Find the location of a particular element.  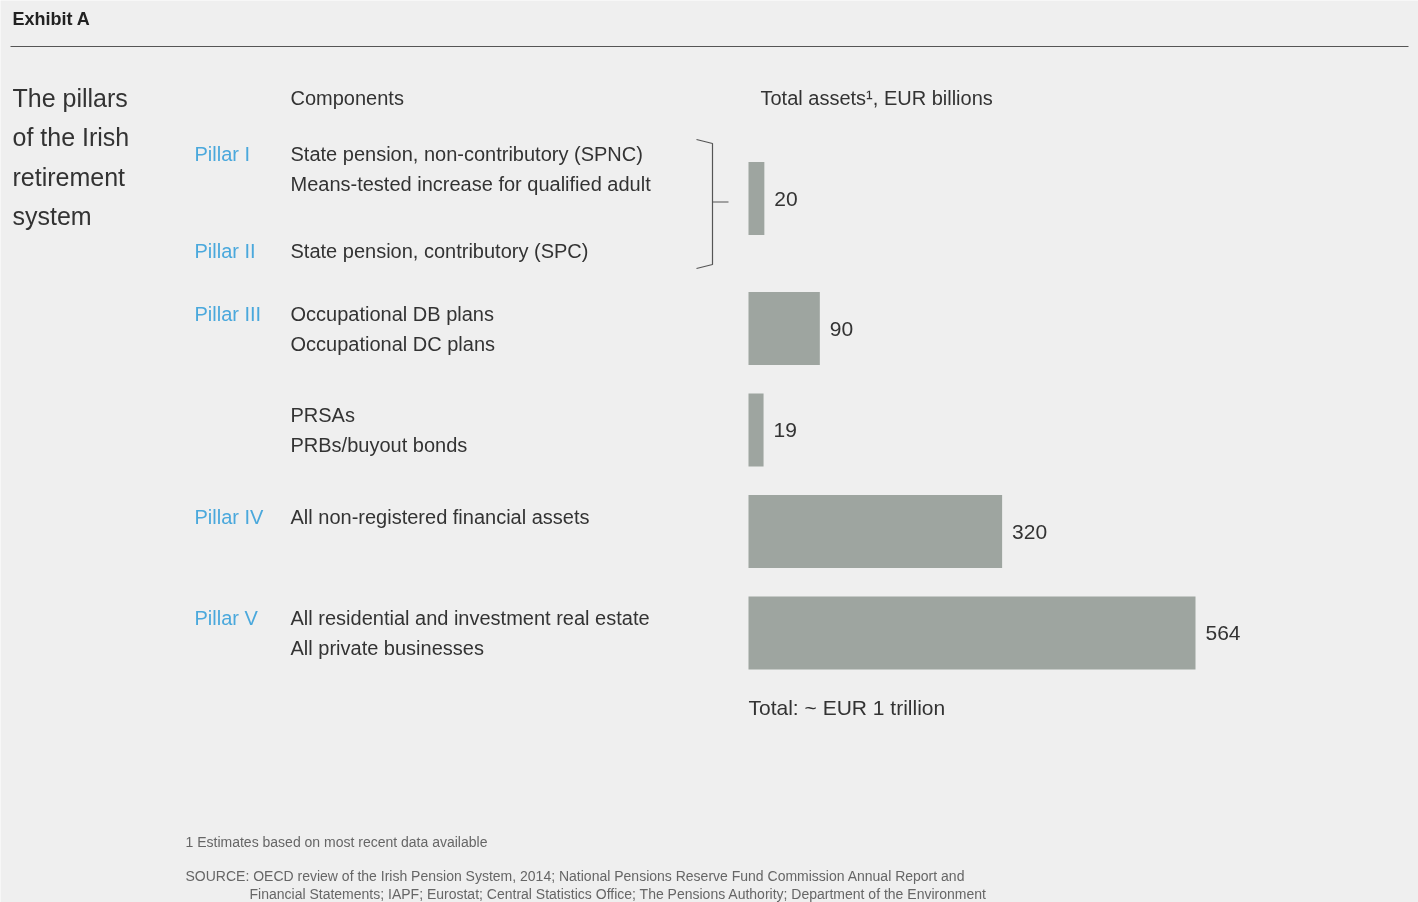

data-label: 320 is located at coordinates (1030, 531).